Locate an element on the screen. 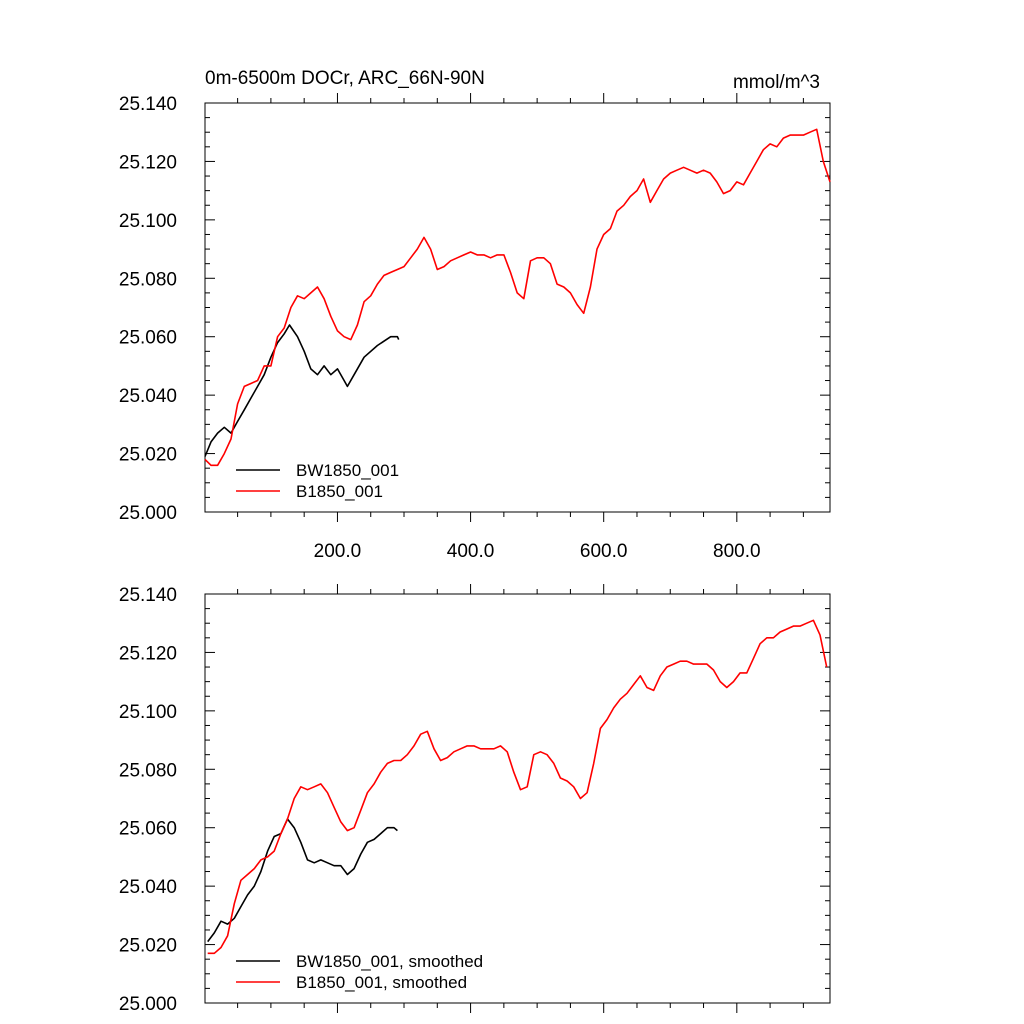 This screenshot has height=1024, width=1024. legend-label: B1850_001 is located at coordinates (339, 491).